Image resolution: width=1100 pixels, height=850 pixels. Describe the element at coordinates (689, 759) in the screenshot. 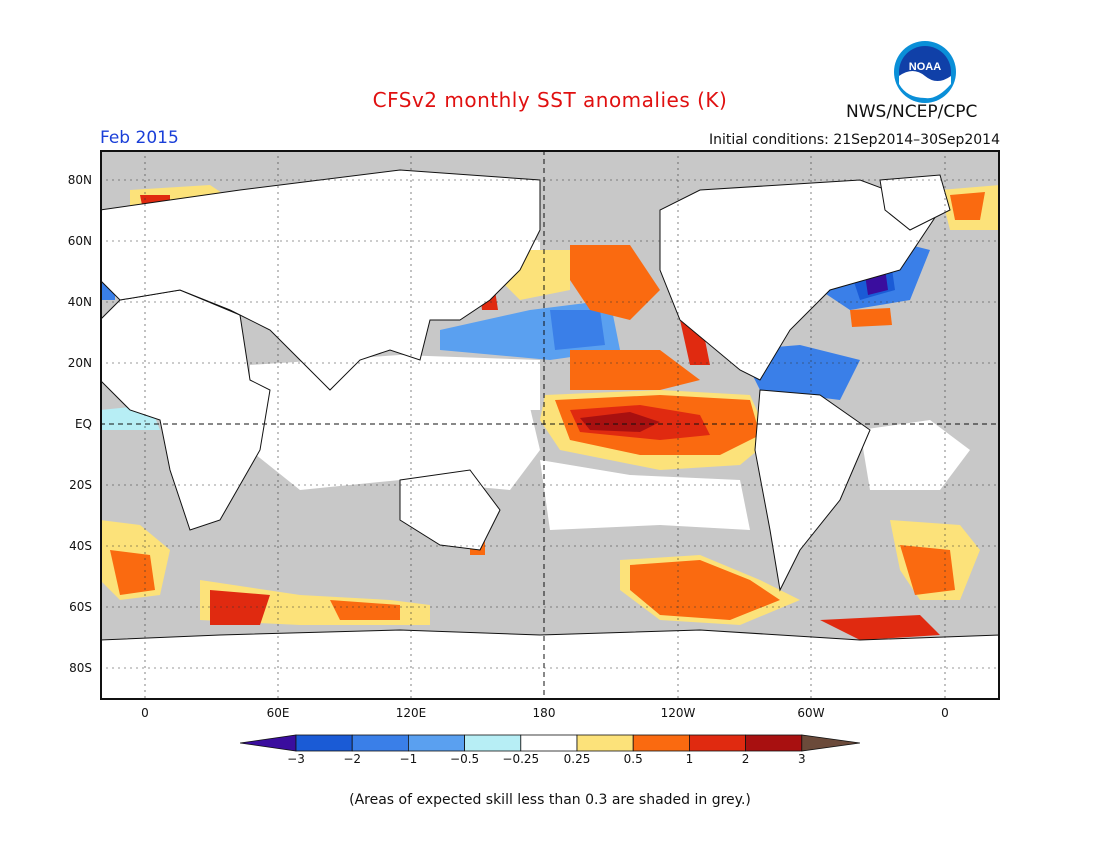

I see `colorbar-tick-label: 1` at that location.